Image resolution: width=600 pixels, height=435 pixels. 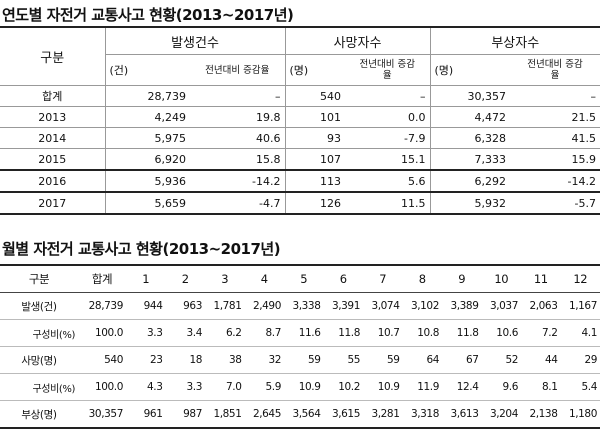 I want to click on data-cell: 7,333, so click(x=469, y=159).